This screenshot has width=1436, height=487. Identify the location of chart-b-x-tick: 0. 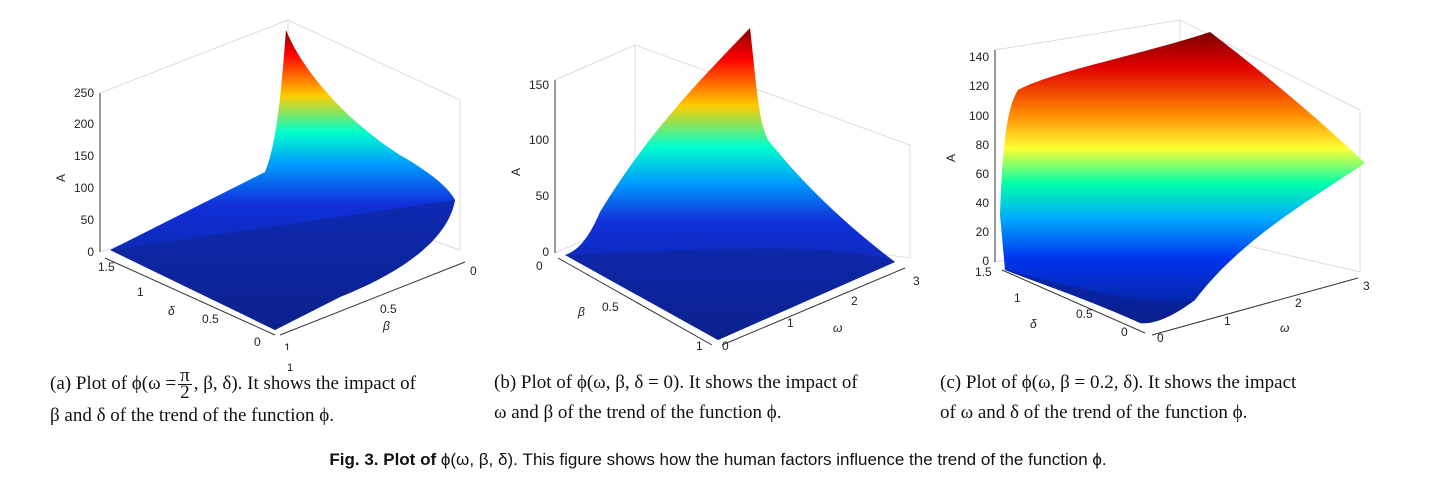
(539, 266).